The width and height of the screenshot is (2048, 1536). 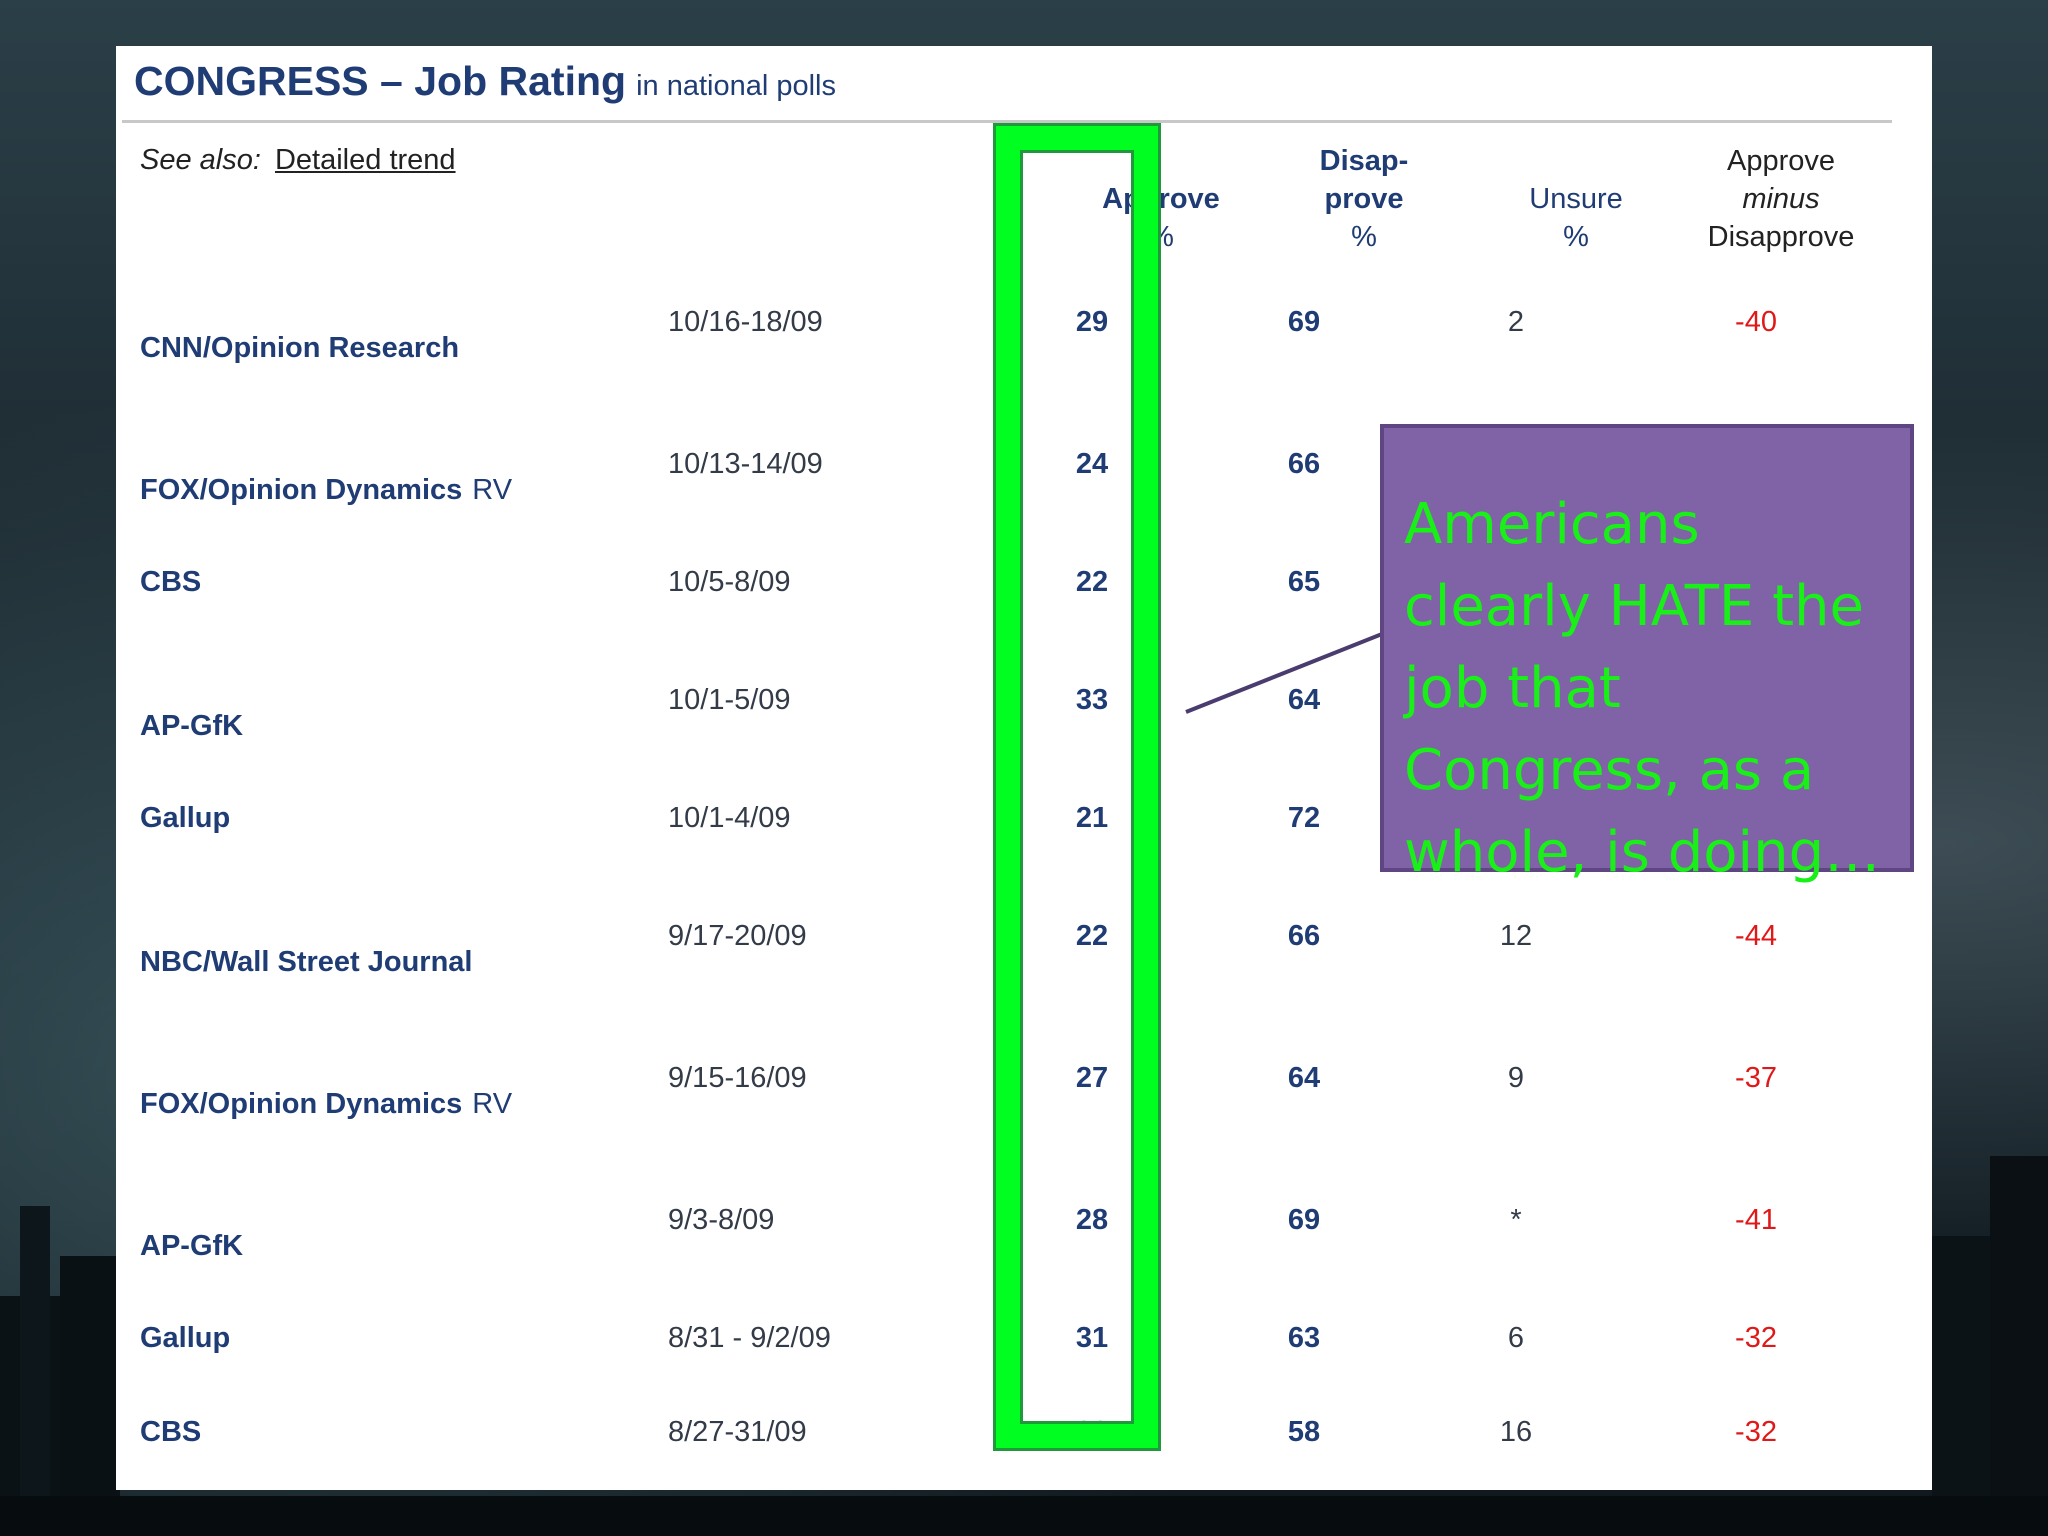 I want to click on approve-value: 31, so click(x=1092, y=1338).